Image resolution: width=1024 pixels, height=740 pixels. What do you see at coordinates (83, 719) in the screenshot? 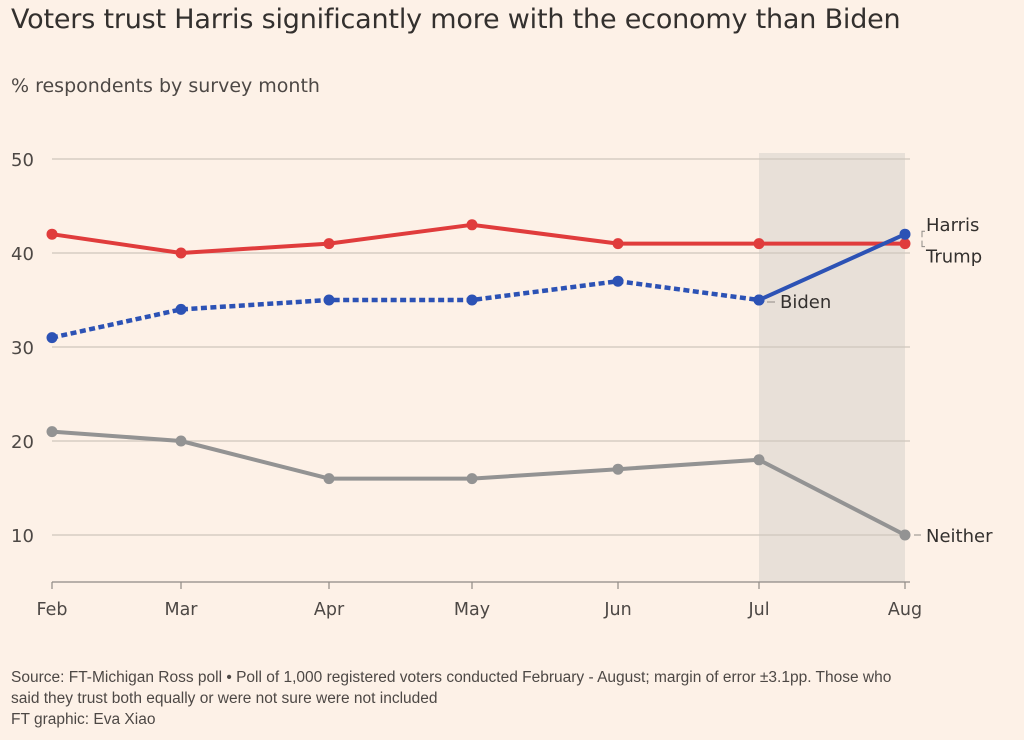
I see `graphic-credit: FT graphic: Eva Xiao` at bounding box center [83, 719].